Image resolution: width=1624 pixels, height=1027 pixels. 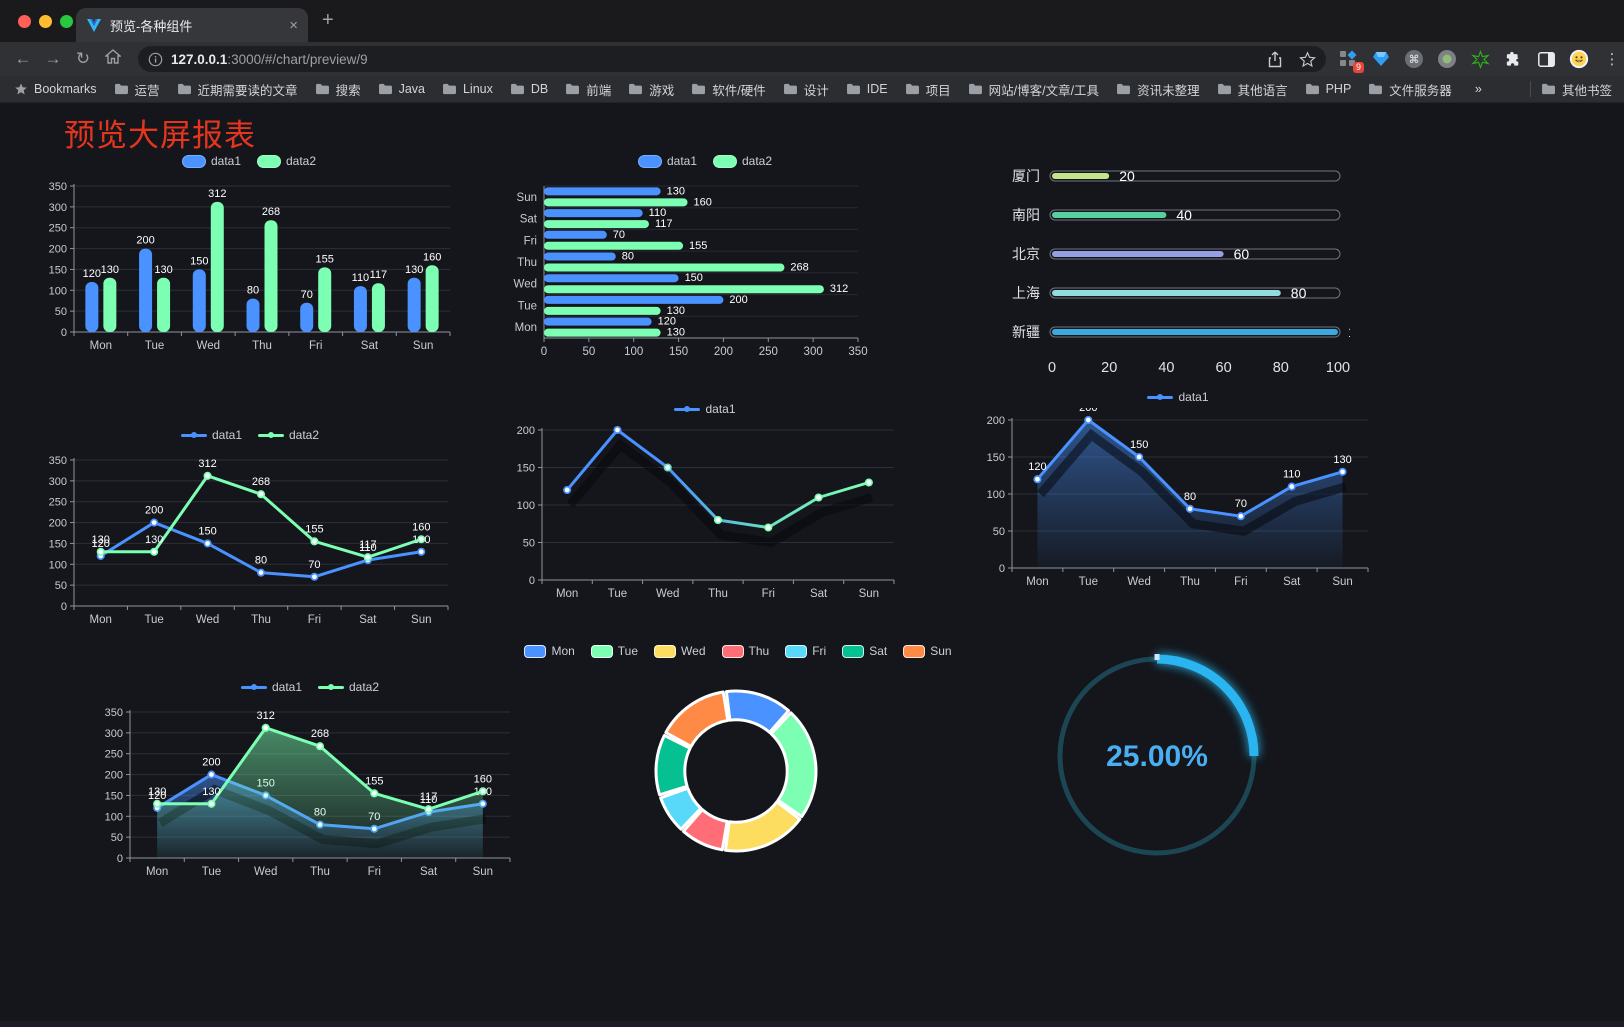 I want to click on share-icon, so click(x=1275, y=59).